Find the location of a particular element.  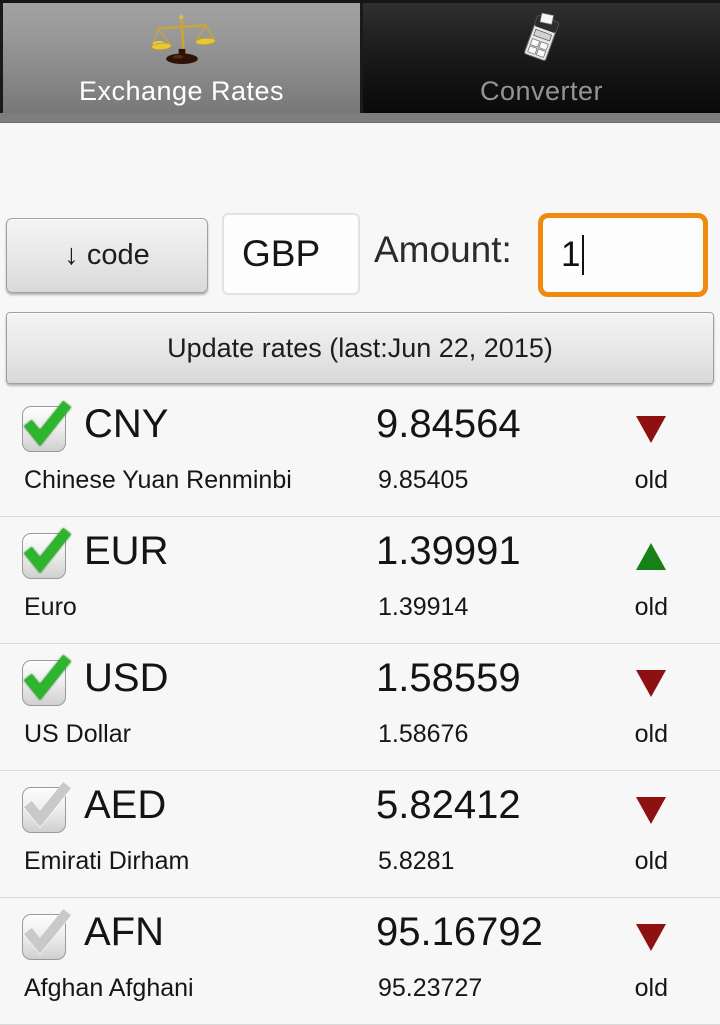

currency-row-usd: USD 1.58559 US Dollar 1.58676 old is located at coordinates (360, 707).